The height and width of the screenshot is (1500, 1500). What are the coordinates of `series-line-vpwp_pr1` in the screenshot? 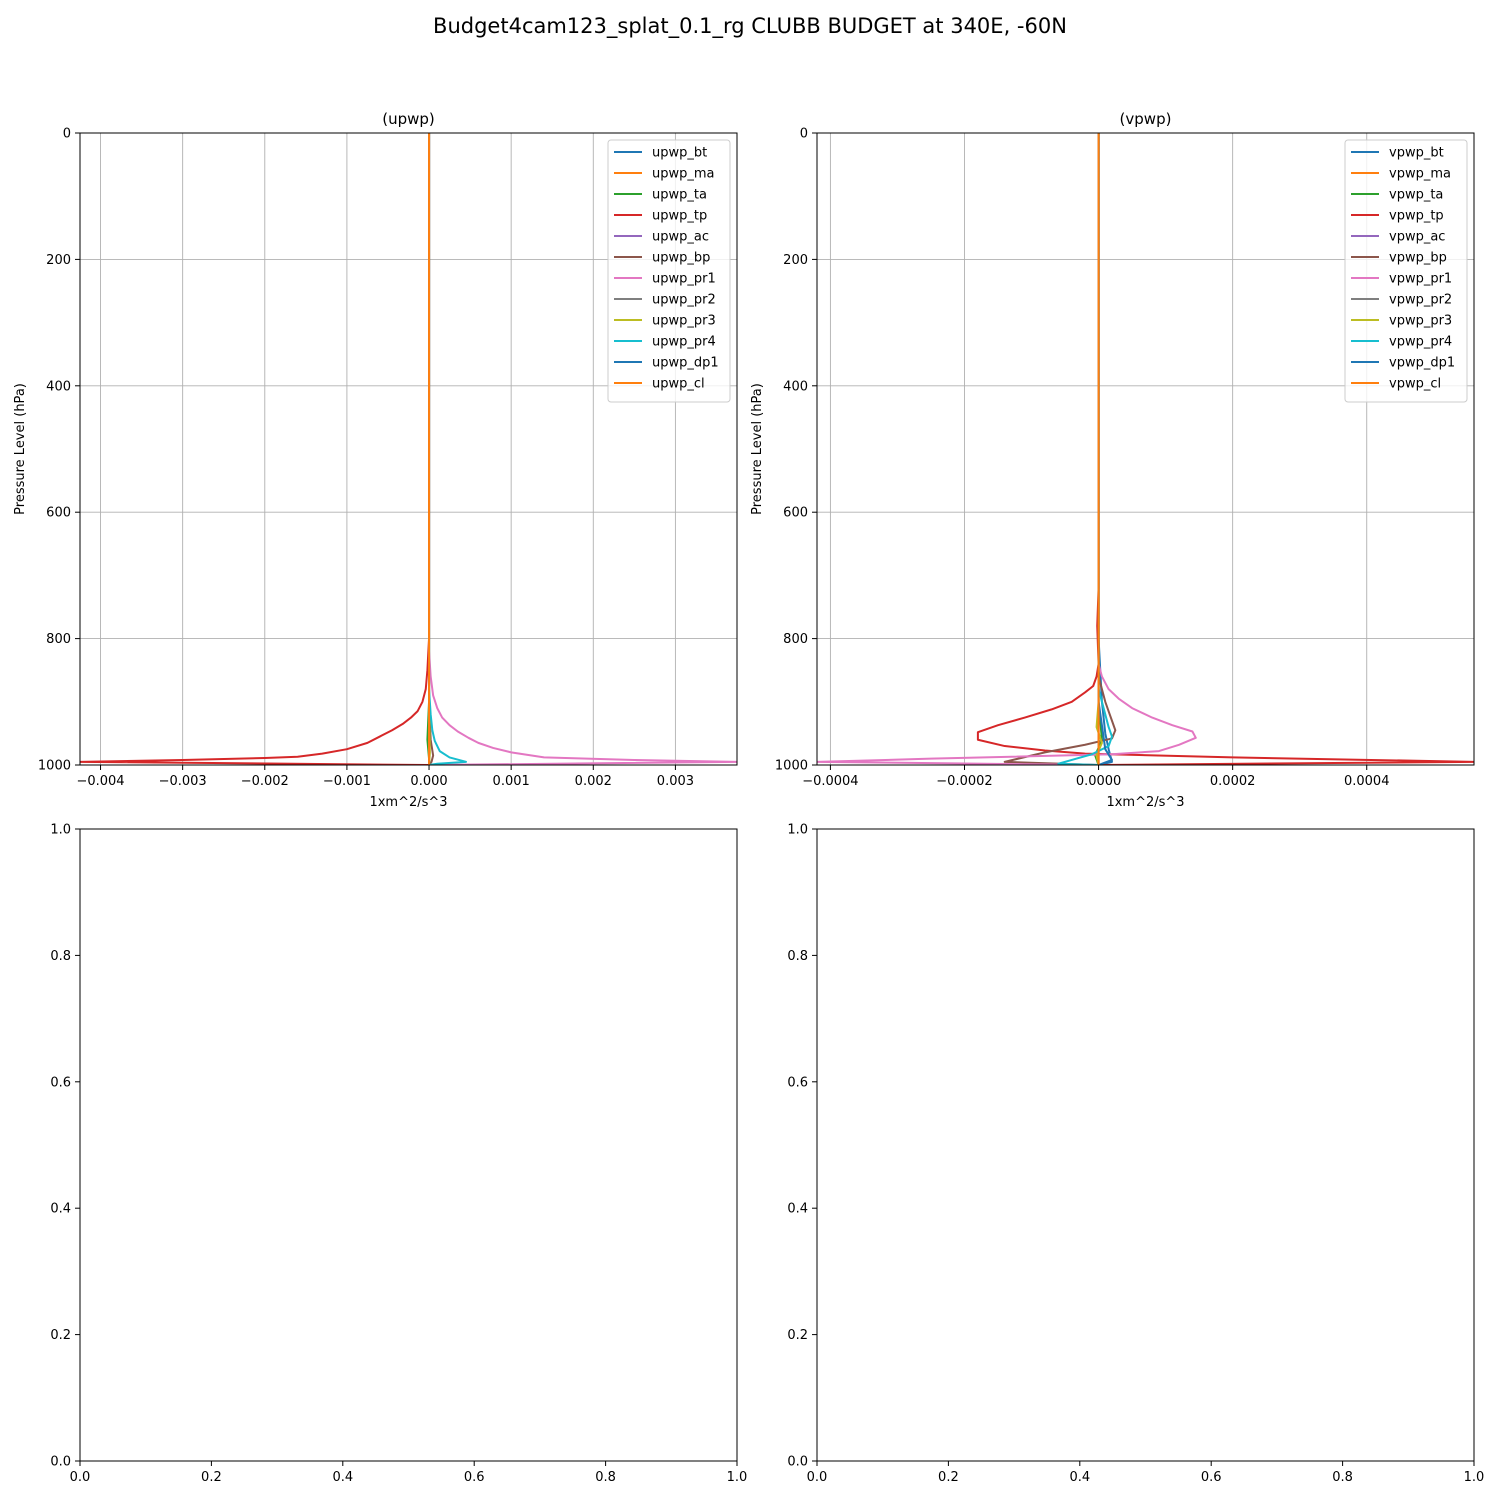 It's located at (1007, 449).